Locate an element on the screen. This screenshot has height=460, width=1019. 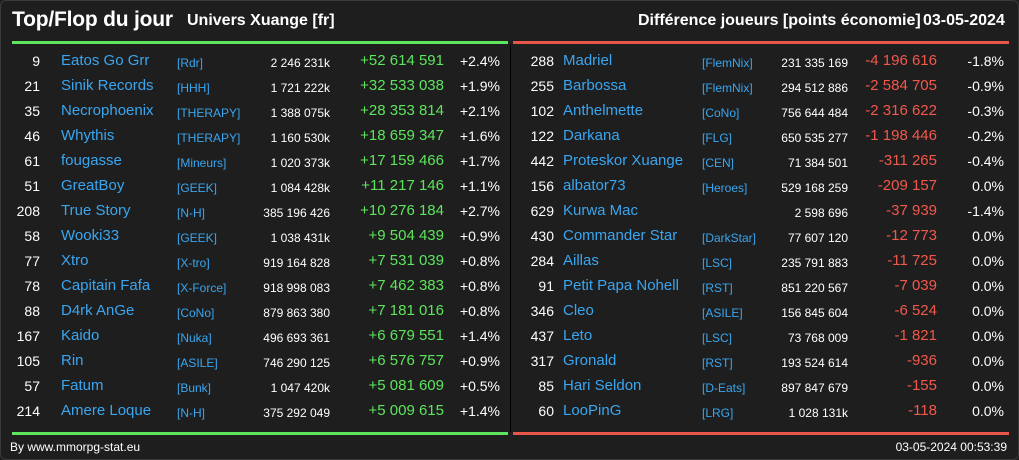
player-name-link: Barbossa is located at coordinates (595, 85).